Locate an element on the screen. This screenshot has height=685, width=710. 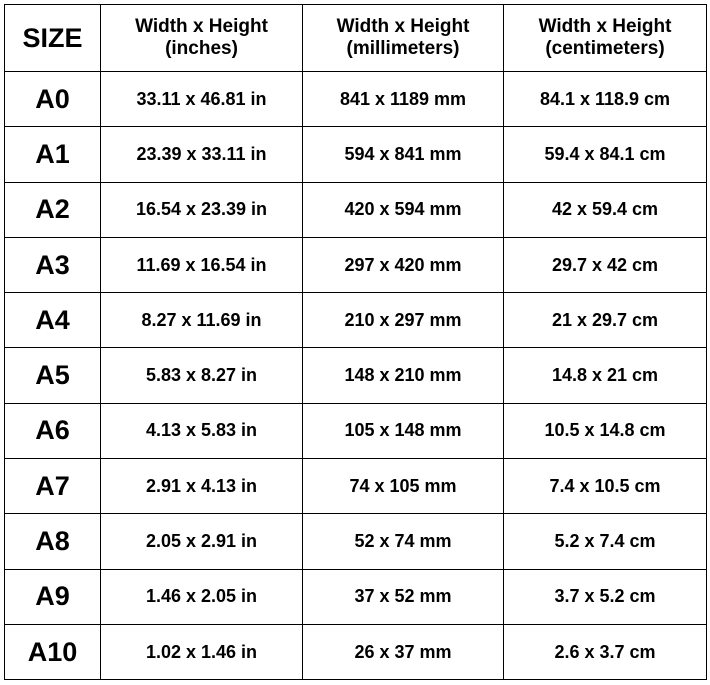
inches-cell: 4.13 x 5.83 in is located at coordinates (201, 431).